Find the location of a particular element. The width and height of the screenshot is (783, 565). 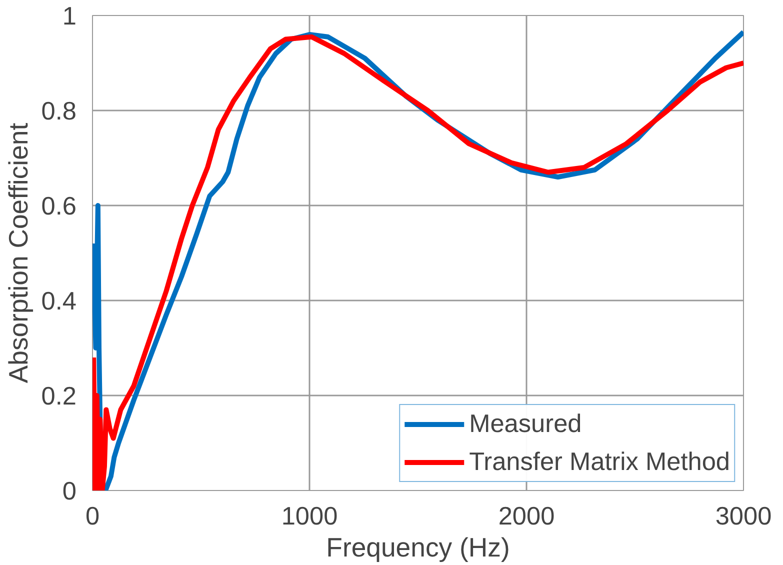

y-tick-label: 0.4 is located at coordinates (59, 302).